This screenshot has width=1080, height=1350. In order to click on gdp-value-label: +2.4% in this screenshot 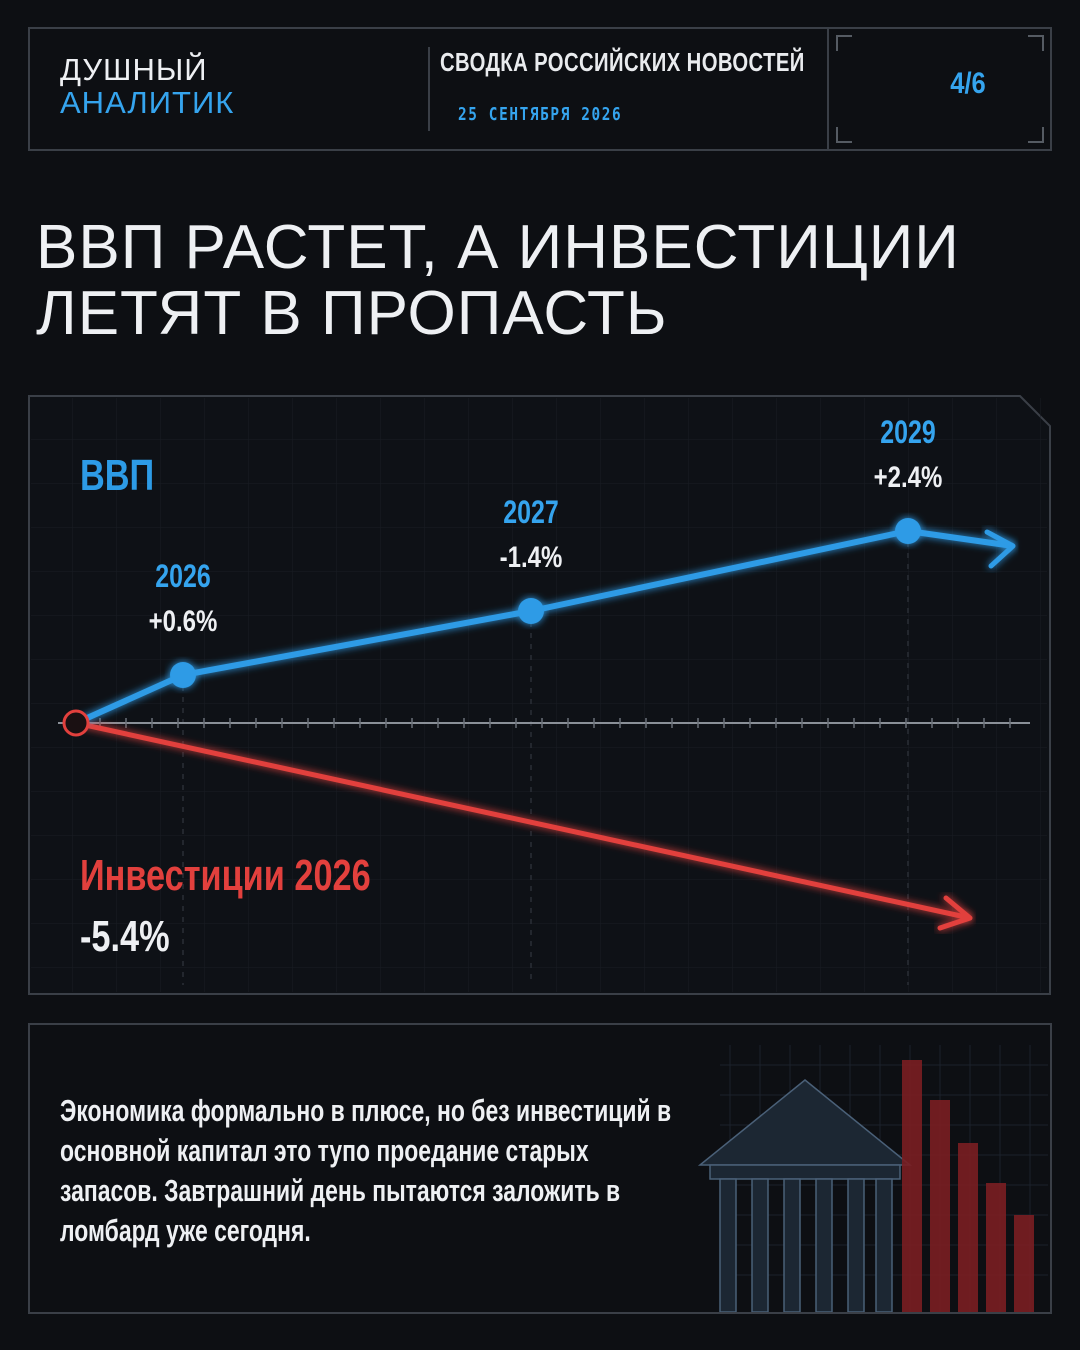, I will do `click(908, 476)`.